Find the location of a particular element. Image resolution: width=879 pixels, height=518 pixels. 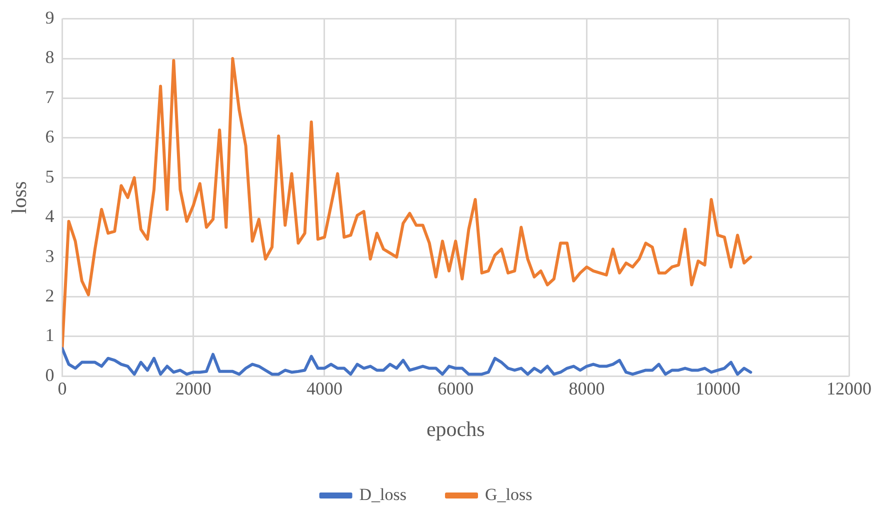

y-tick-label: 2 is located at coordinates (49, 296).